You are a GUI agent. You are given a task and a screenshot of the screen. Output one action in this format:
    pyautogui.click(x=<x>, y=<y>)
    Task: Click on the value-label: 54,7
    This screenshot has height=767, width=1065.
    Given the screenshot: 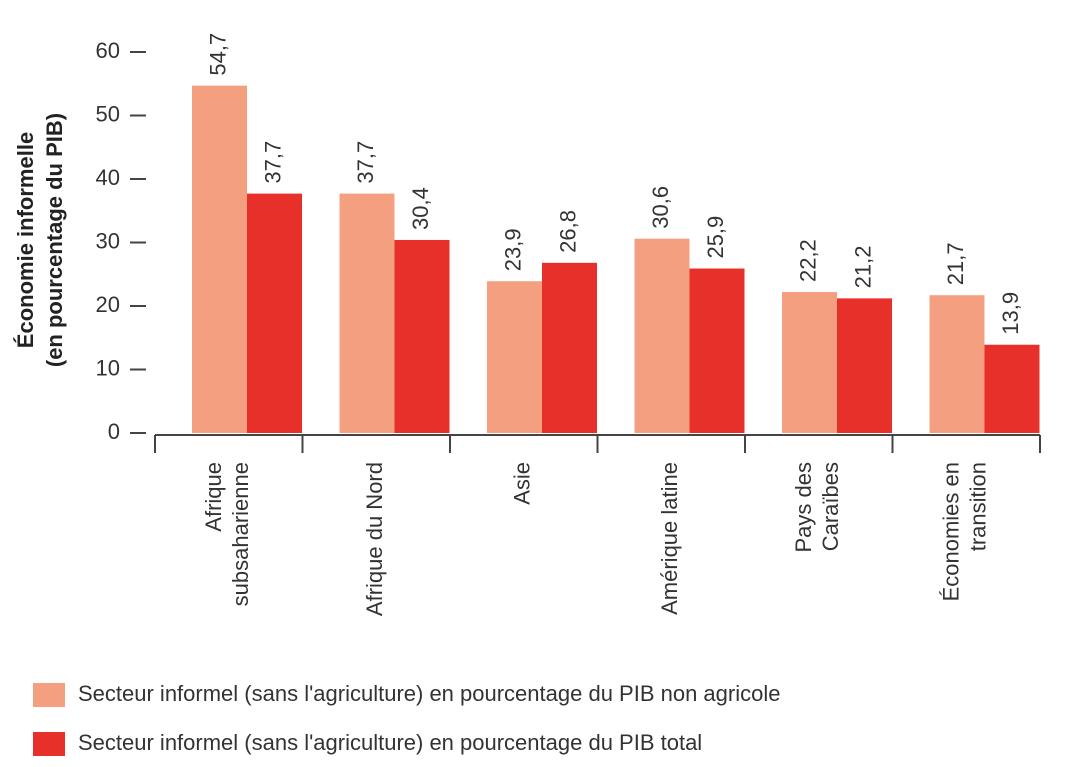 What is the action you would take?
    pyautogui.click(x=217, y=54)
    